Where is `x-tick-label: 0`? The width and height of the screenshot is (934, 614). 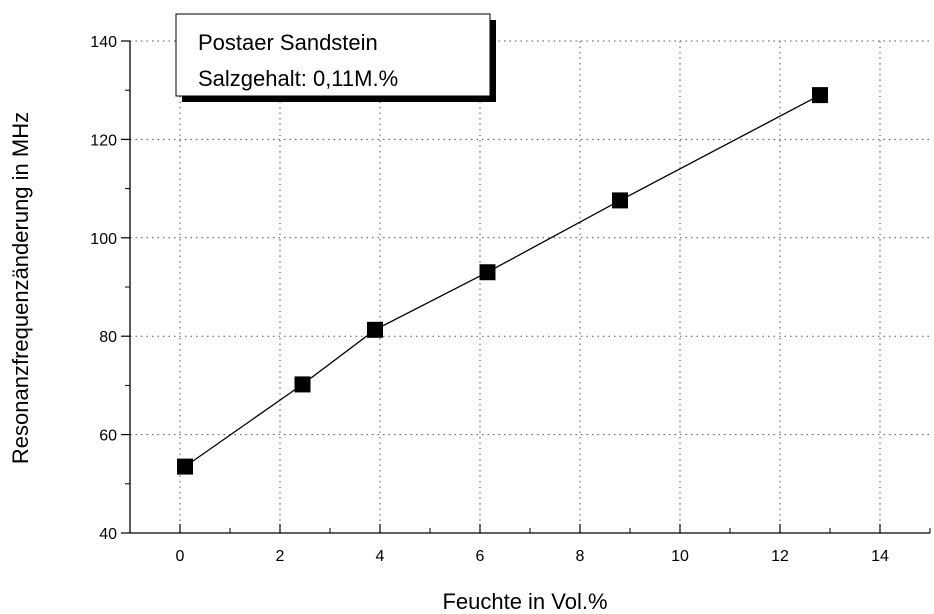
x-tick-label: 0 is located at coordinates (180, 556).